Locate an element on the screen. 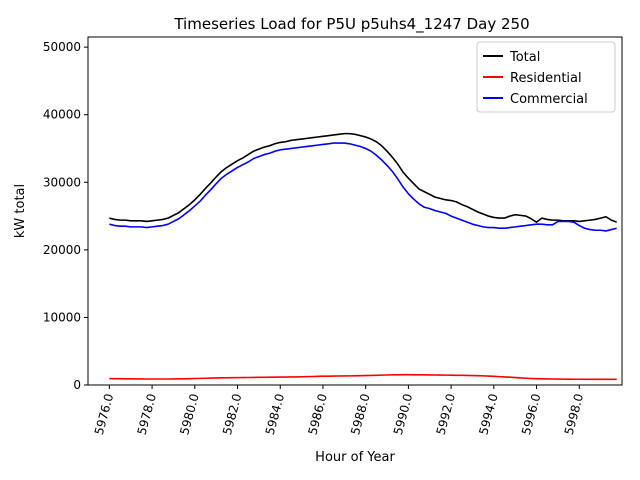 This screenshot has width=640, height=480. y-tick-label: 10000 is located at coordinates (62, 317).